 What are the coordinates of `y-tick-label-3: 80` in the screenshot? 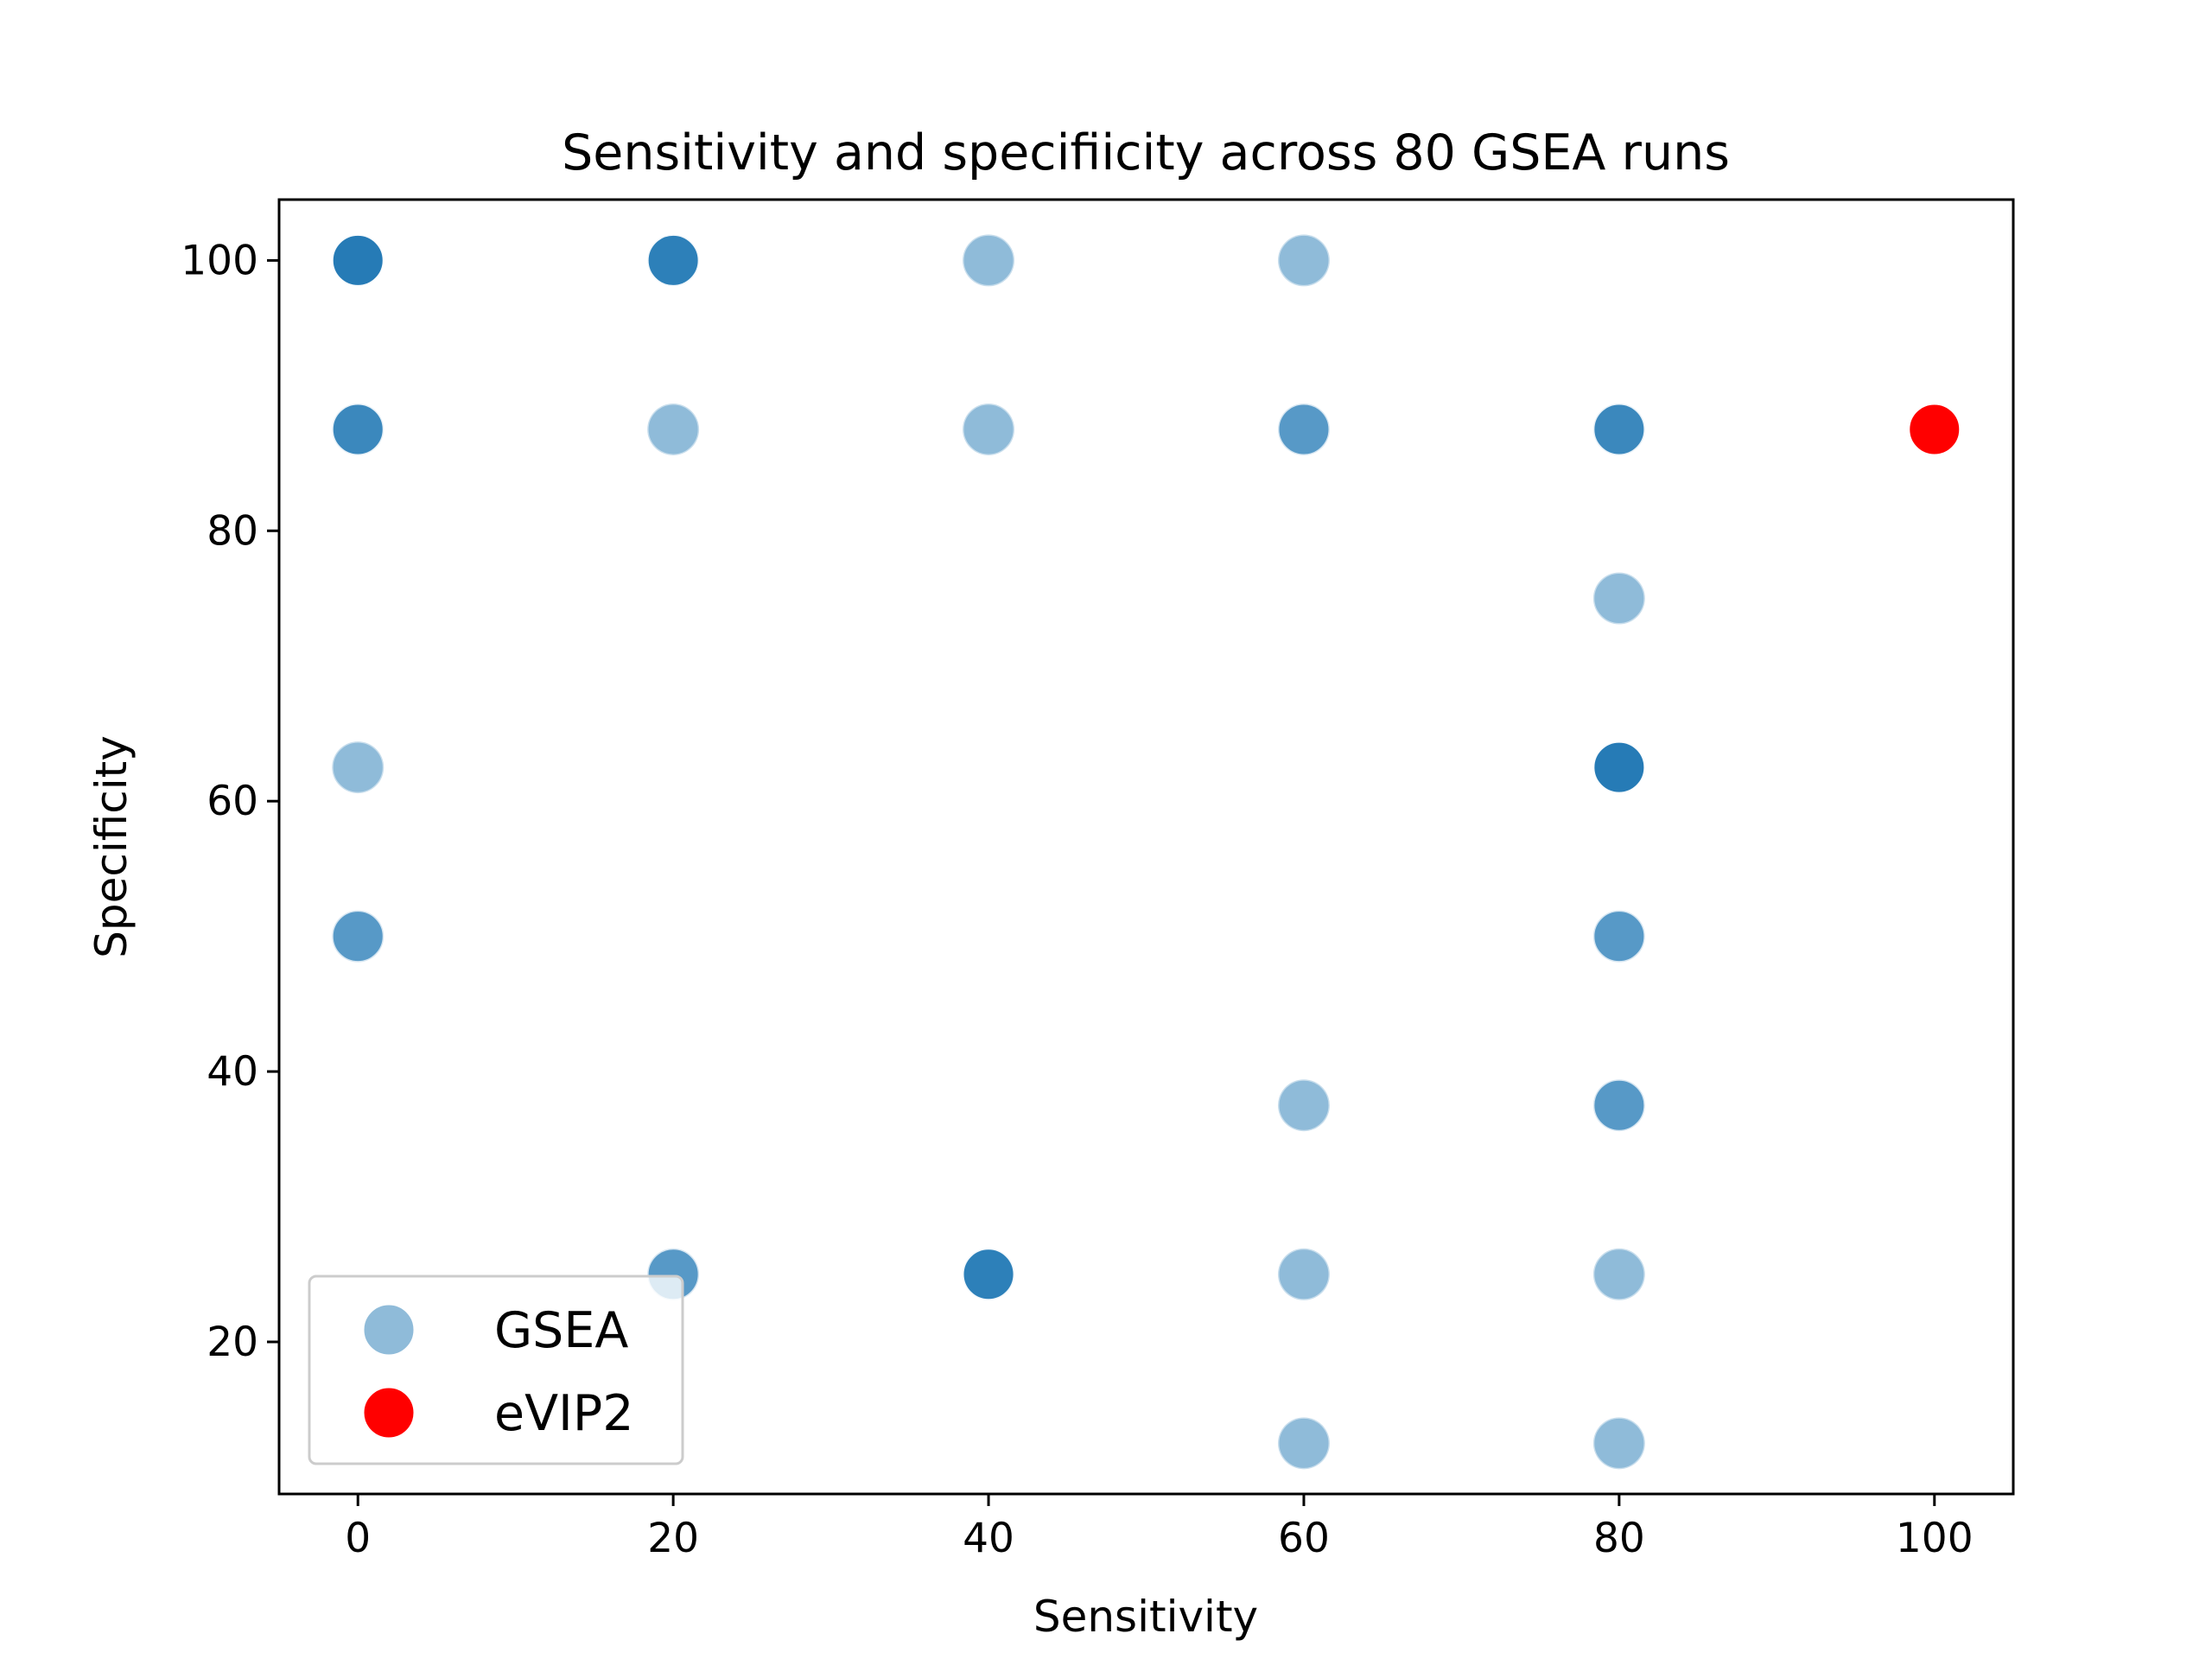 It's located at (232, 531).